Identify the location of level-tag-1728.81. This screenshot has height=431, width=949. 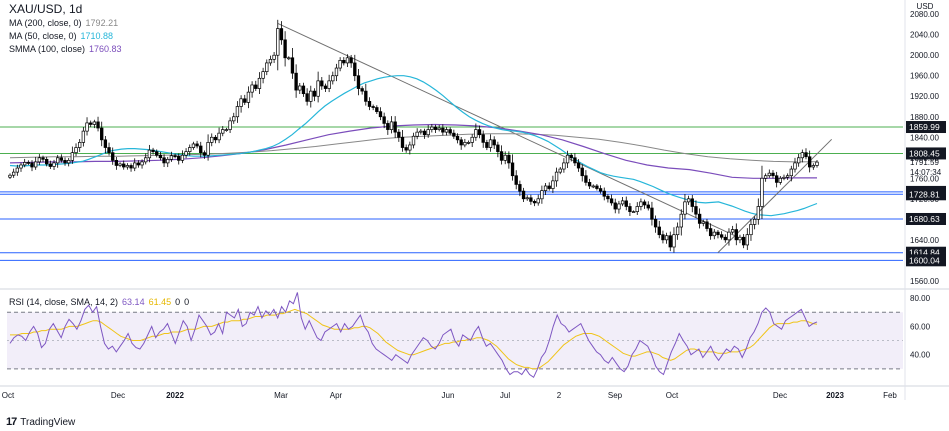
(926, 194).